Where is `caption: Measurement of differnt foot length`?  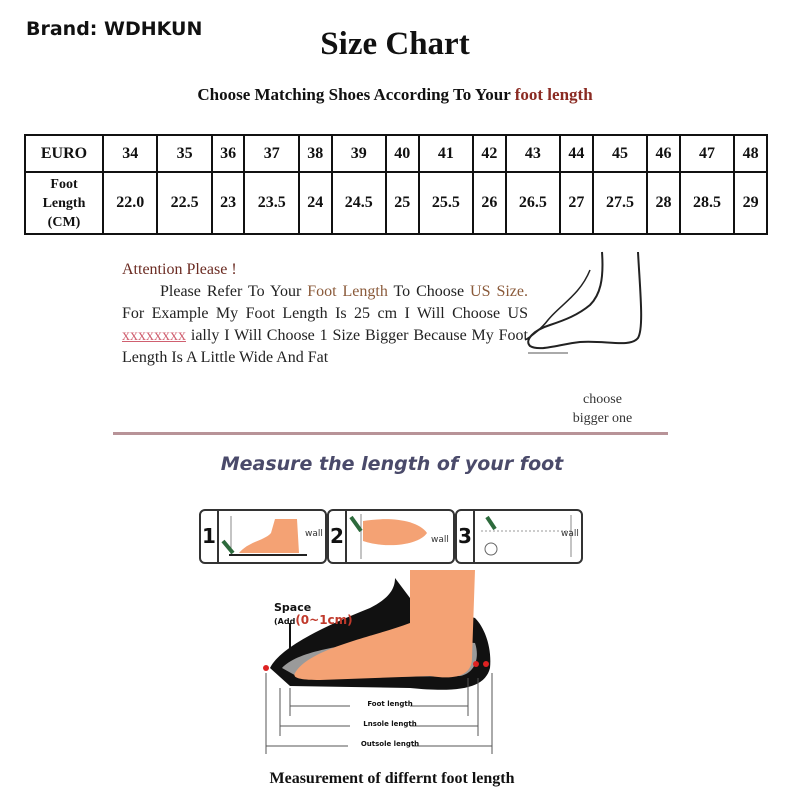 caption: Measurement of differnt foot length is located at coordinates (392, 778).